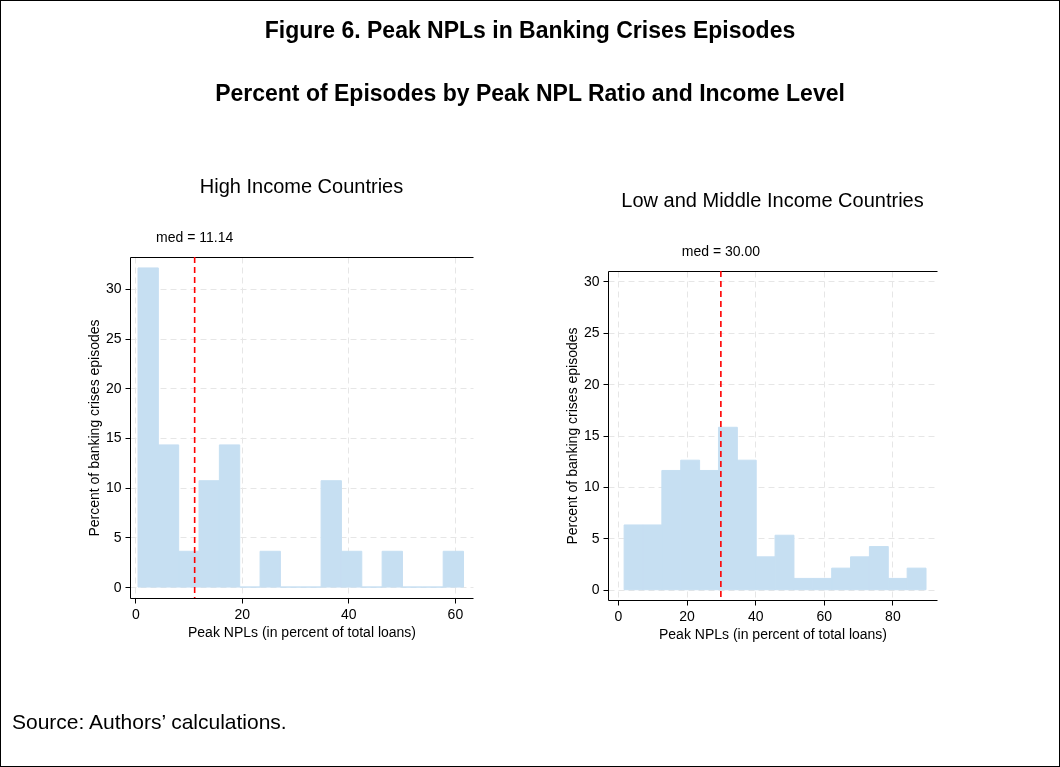 The width and height of the screenshot is (1060, 767). What do you see at coordinates (149, 722) in the screenshot?
I see `source-note: Source: Authors’ calculations.` at bounding box center [149, 722].